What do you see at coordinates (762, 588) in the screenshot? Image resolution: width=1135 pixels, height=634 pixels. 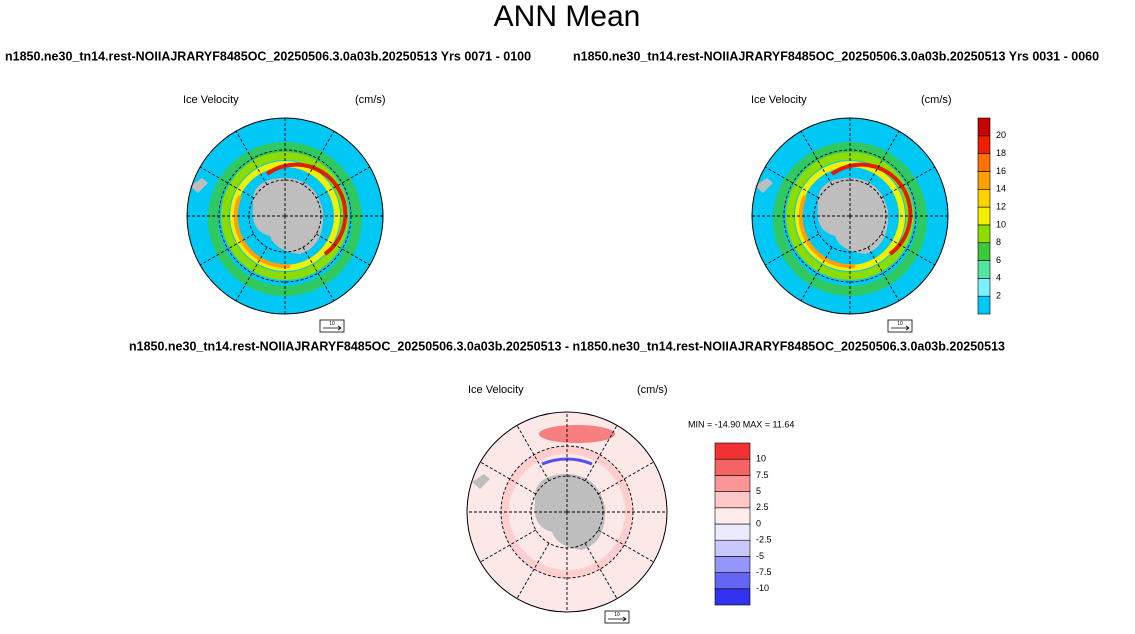 I see `colorbar-label: -10` at bounding box center [762, 588].